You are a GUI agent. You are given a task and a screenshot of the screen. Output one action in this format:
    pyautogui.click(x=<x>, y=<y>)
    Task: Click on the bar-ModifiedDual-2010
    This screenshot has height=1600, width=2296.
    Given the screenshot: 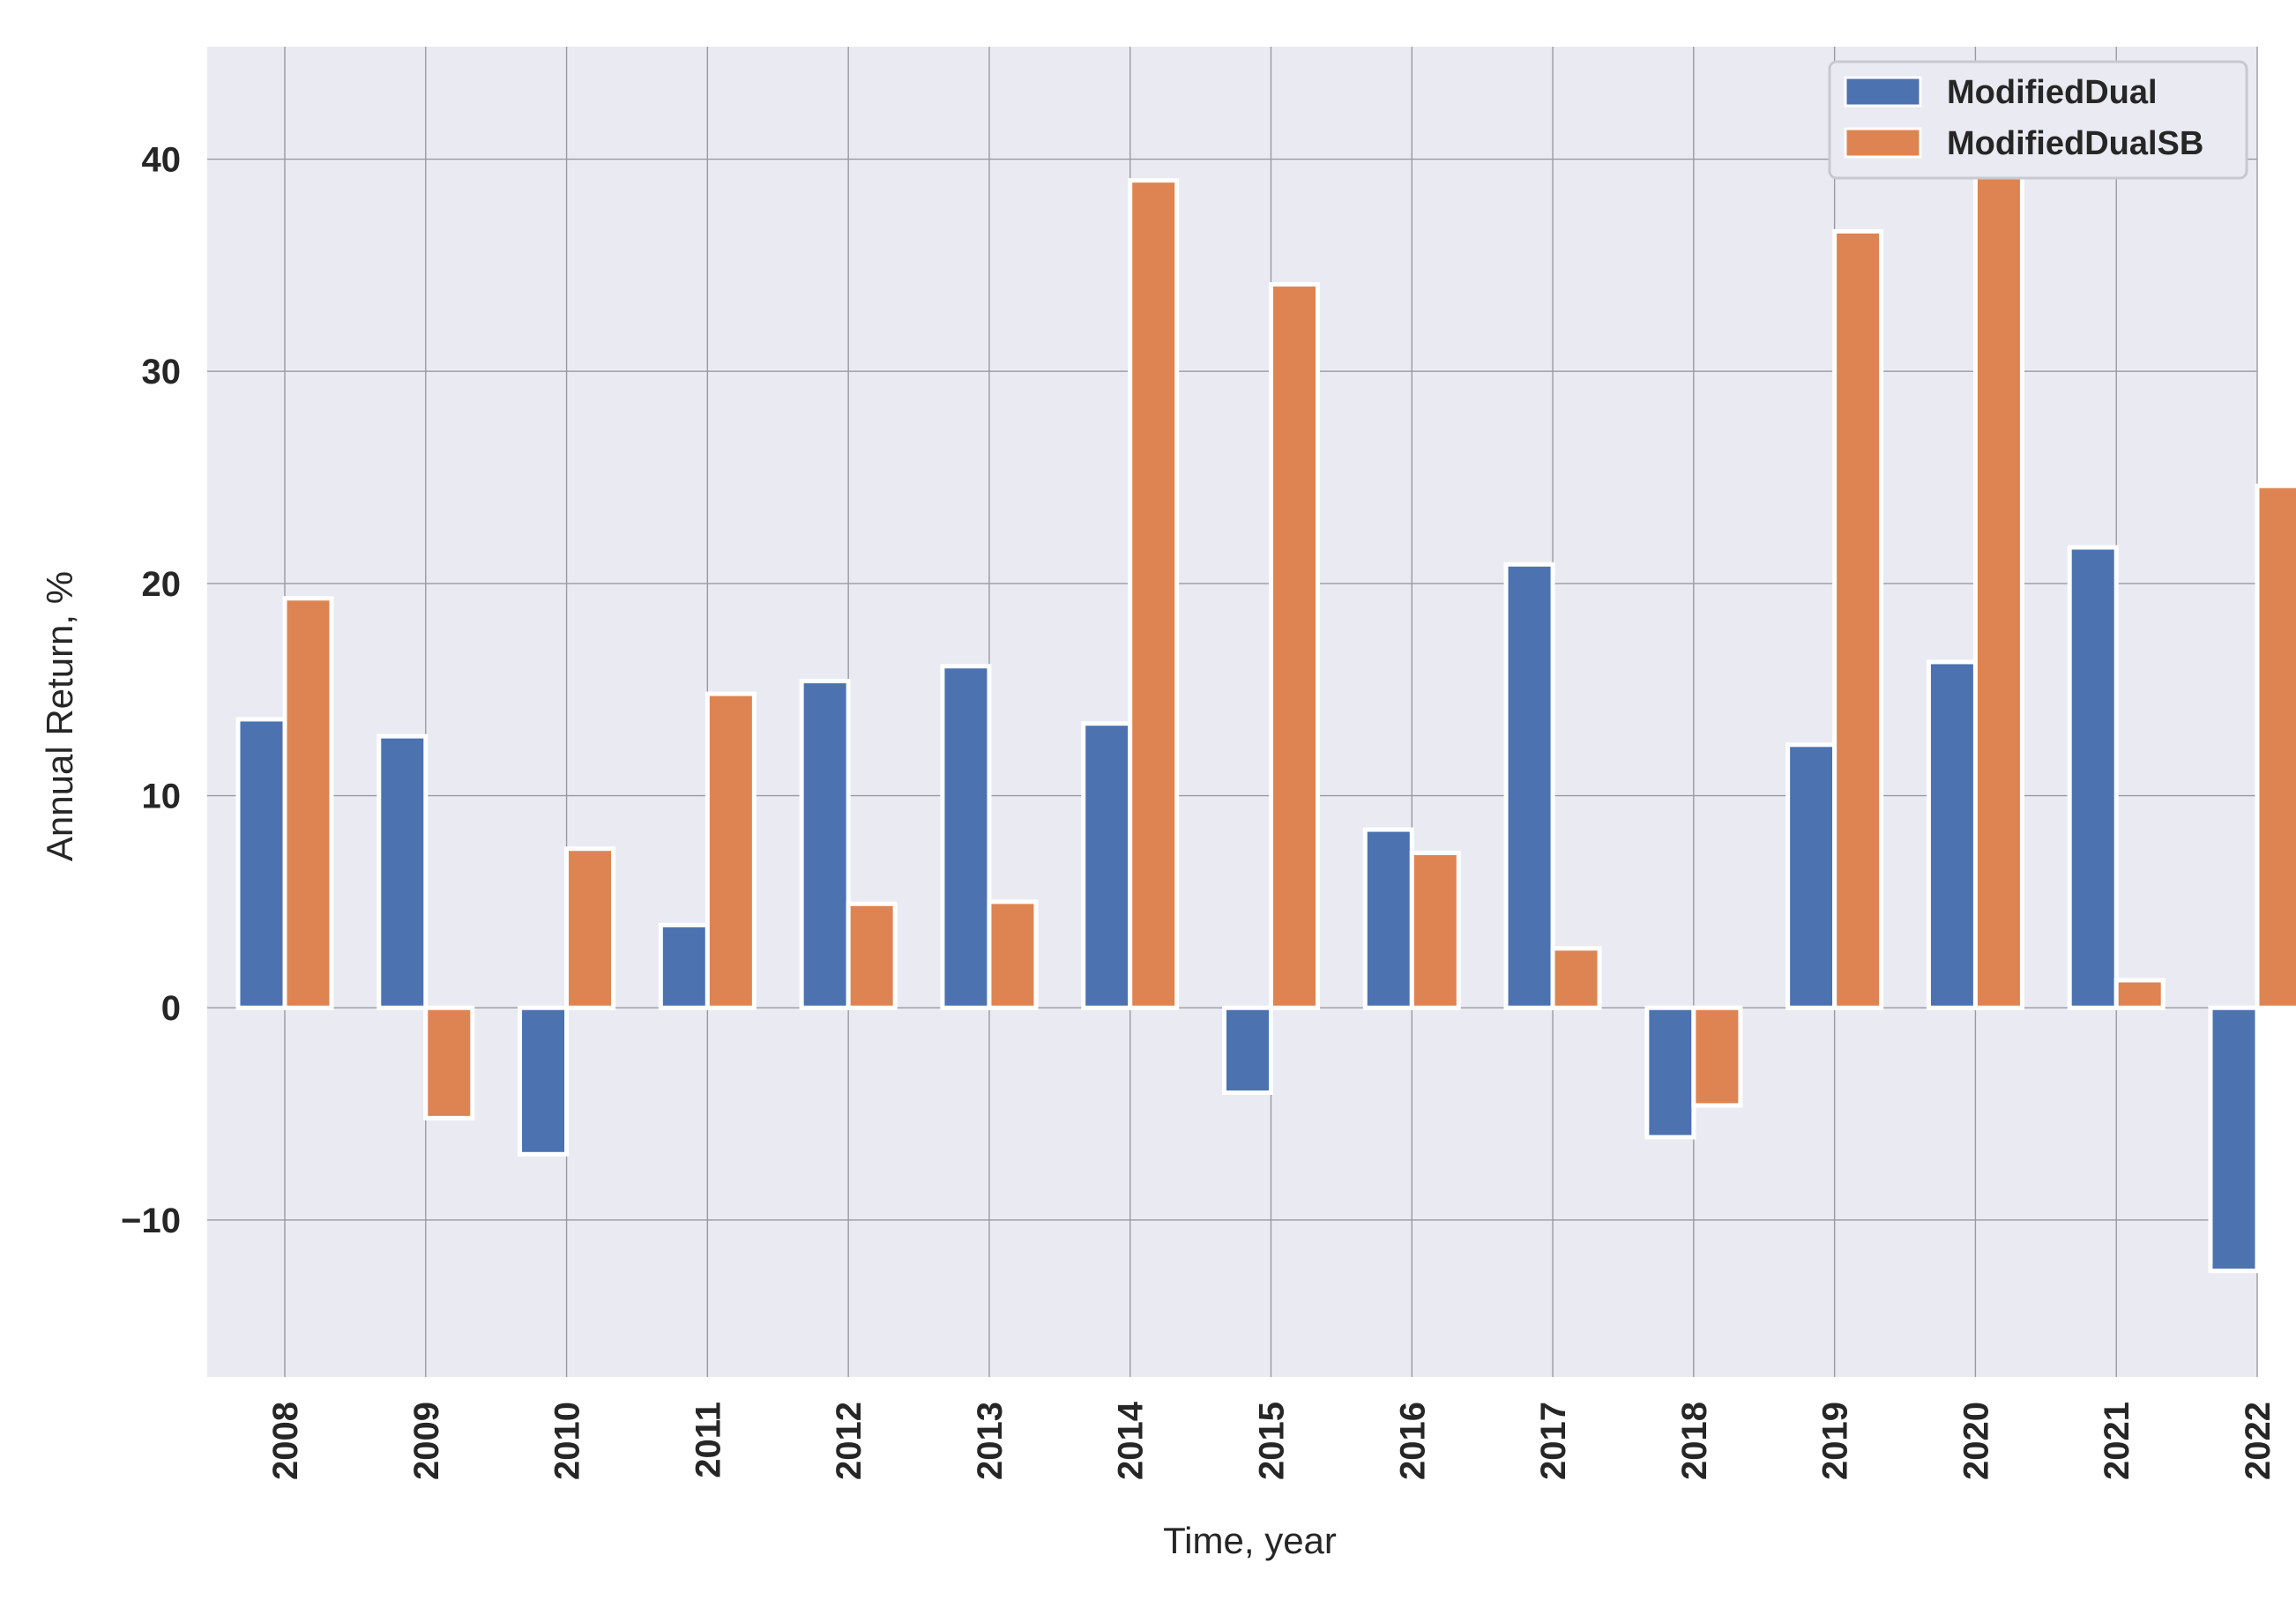 What is the action you would take?
    pyautogui.click(x=544, y=1081)
    